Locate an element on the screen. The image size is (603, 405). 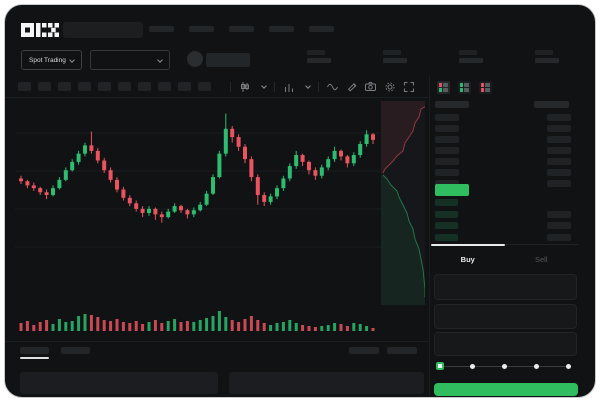
stat-value-placeholder is located at coordinates (395, 60).